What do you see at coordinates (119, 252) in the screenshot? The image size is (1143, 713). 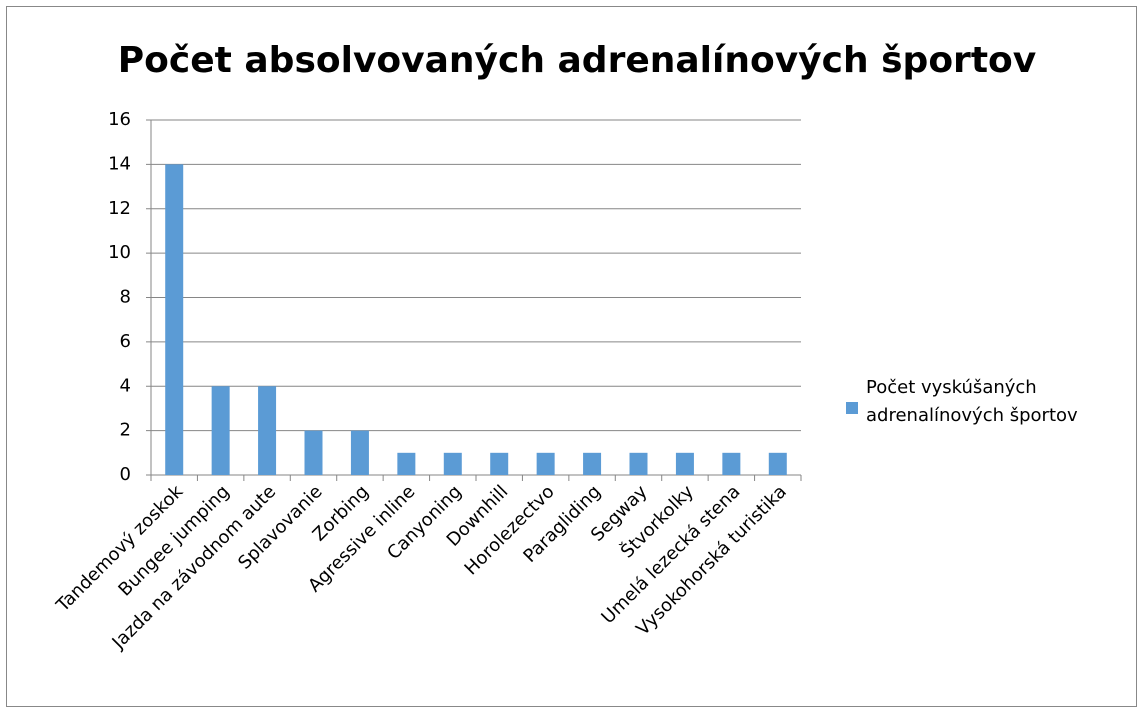 I see `y-tick-label: 10` at bounding box center [119, 252].